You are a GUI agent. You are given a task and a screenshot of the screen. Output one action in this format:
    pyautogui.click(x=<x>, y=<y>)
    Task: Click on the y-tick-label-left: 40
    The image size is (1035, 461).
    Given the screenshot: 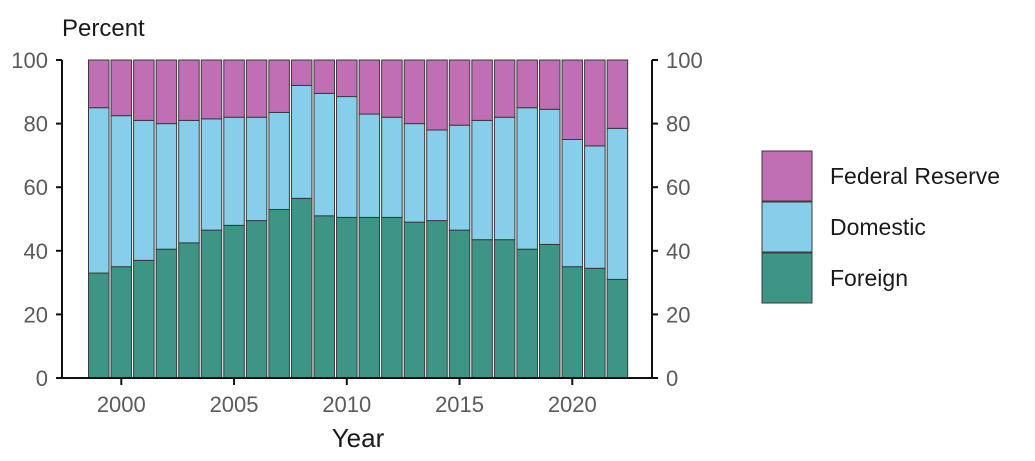 What is the action you would take?
    pyautogui.click(x=36, y=251)
    